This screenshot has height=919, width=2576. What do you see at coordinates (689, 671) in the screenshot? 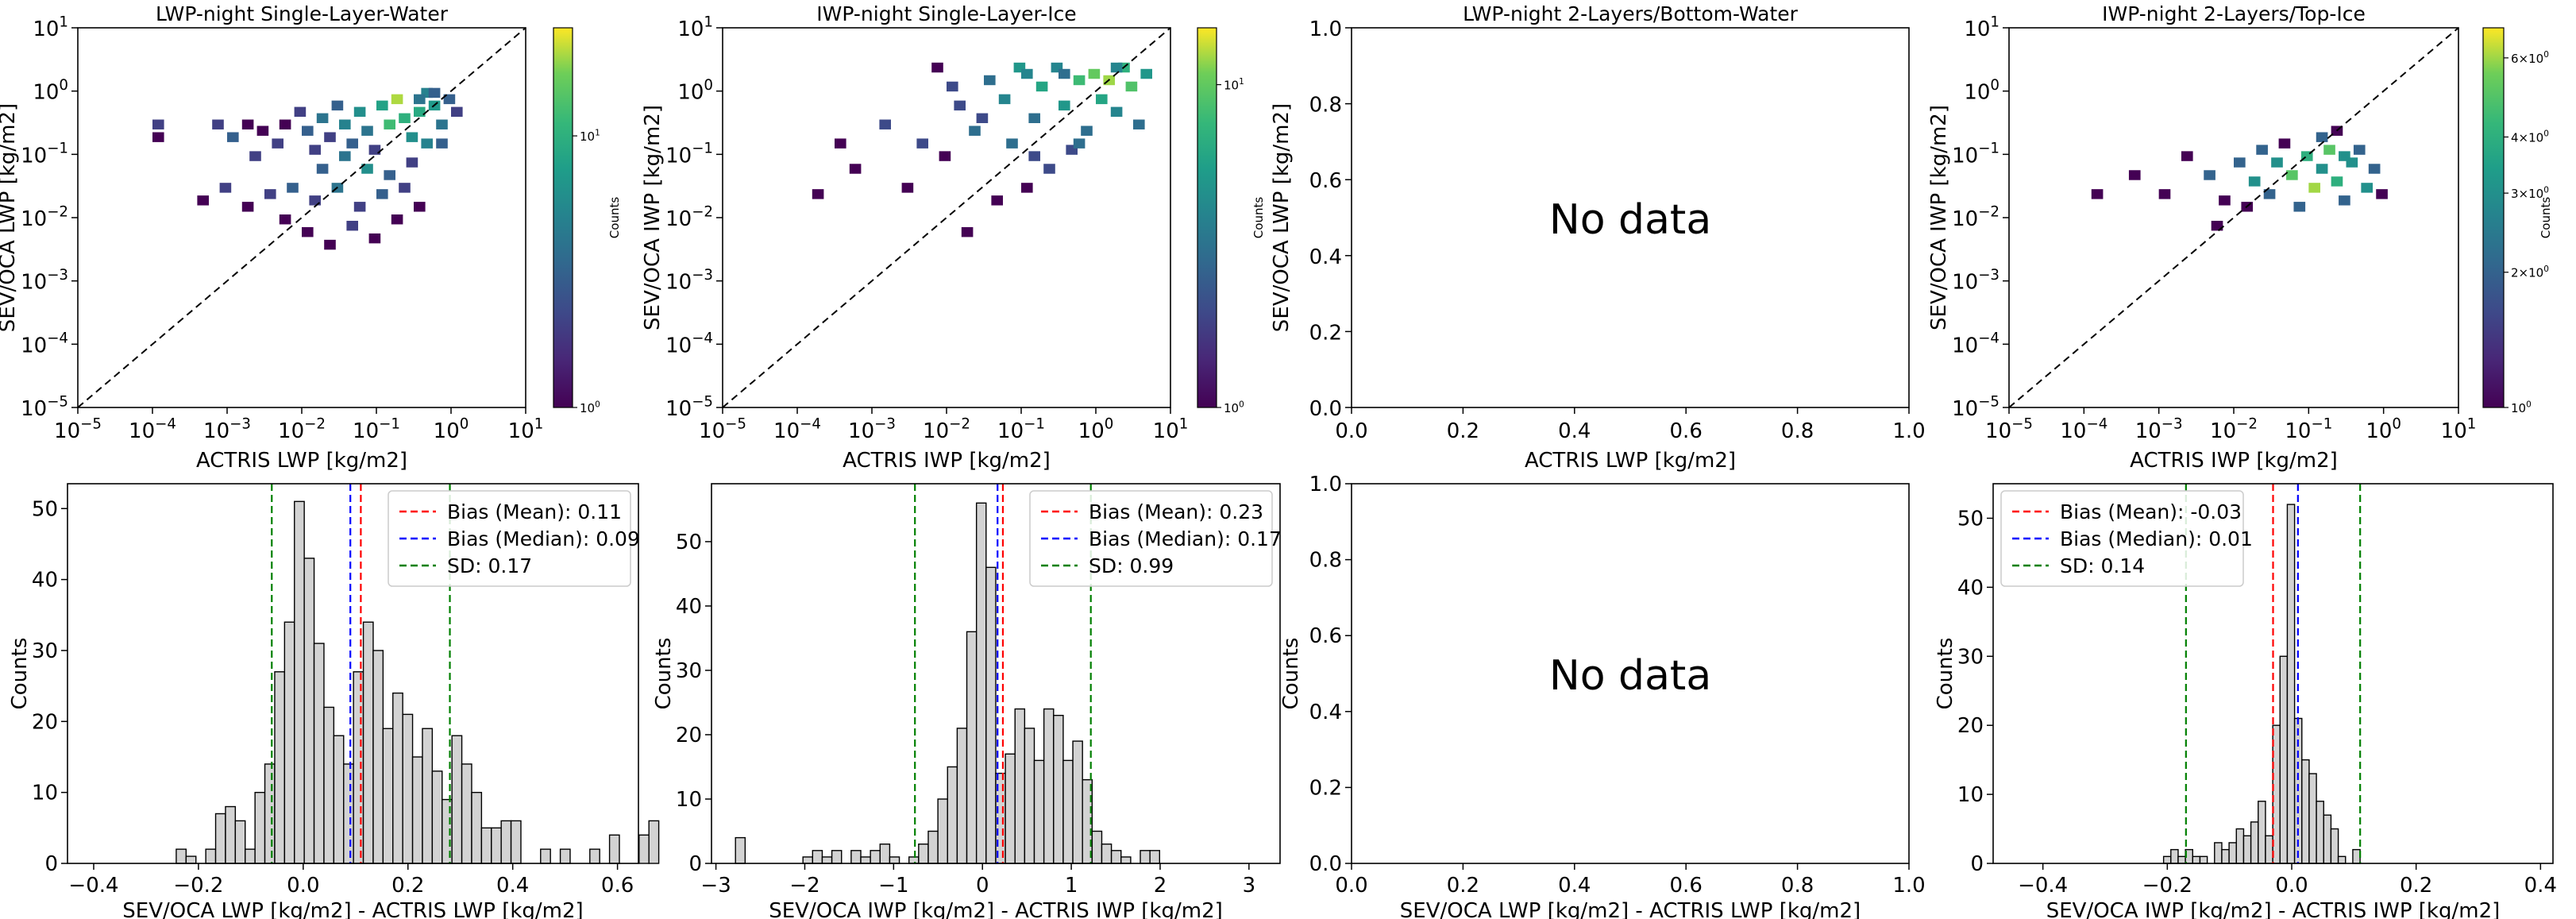
I see `histogram-2-y-tick-label: 30` at bounding box center [689, 671].